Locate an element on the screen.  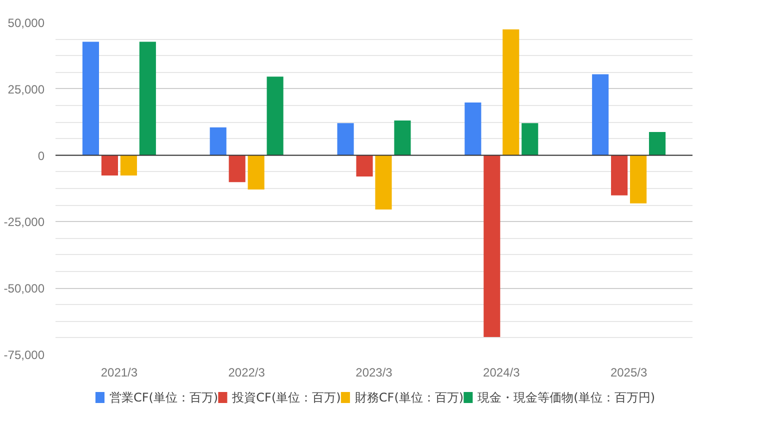
x-tick-label: 2021/3 is located at coordinates (119, 373).